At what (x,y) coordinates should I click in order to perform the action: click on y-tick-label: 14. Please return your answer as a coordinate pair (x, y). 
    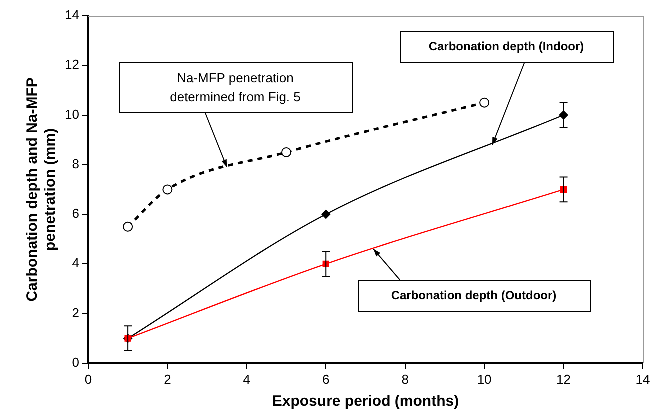
    Looking at the image, I should click on (72, 15).